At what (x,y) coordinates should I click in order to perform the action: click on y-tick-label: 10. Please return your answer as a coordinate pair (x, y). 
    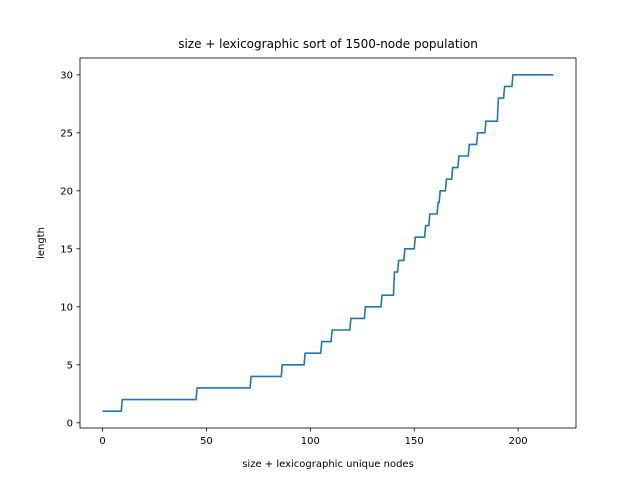
    Looking at the image, I should click on (66, 307).